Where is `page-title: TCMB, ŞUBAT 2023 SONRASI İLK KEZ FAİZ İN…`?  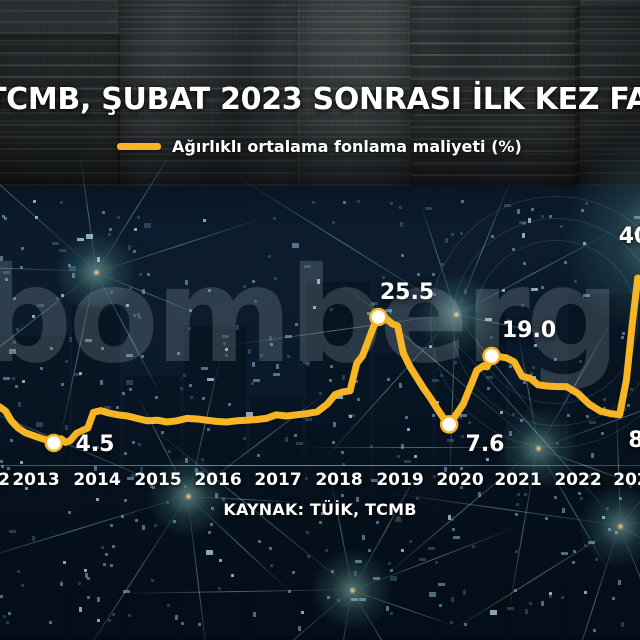
page-title: TCMB, ŞUBAT 2023 SONRASI İLK KEZ FAİZ İN… is located at coordinates (320, 99).